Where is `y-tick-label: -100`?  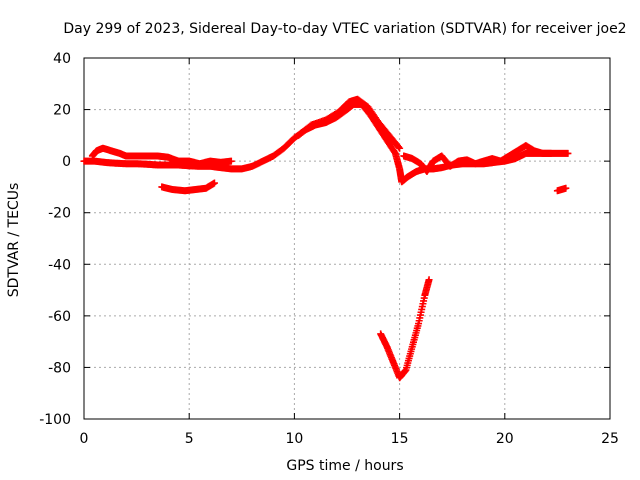 y-tick-label: -100 is located at coordinates (55, 420).